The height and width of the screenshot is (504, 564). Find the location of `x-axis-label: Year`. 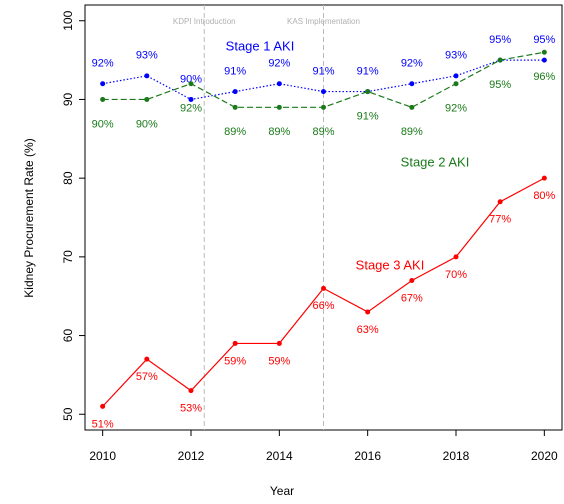

x-axis-label: Year is located at coordinates (282, 491).